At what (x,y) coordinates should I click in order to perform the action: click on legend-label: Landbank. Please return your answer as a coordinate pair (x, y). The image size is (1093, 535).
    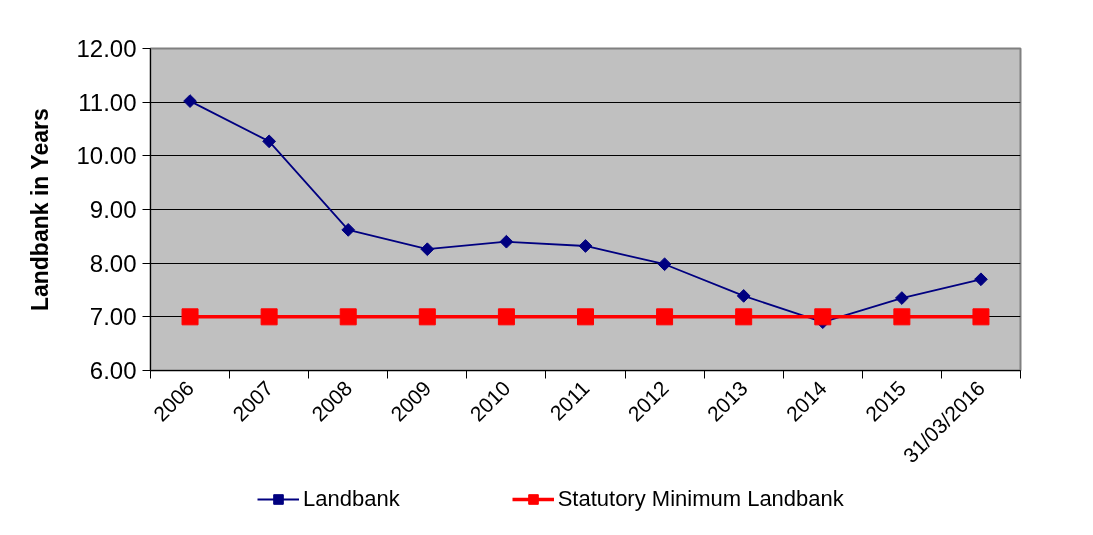
    Looking at the image, I should click on (351, 499).